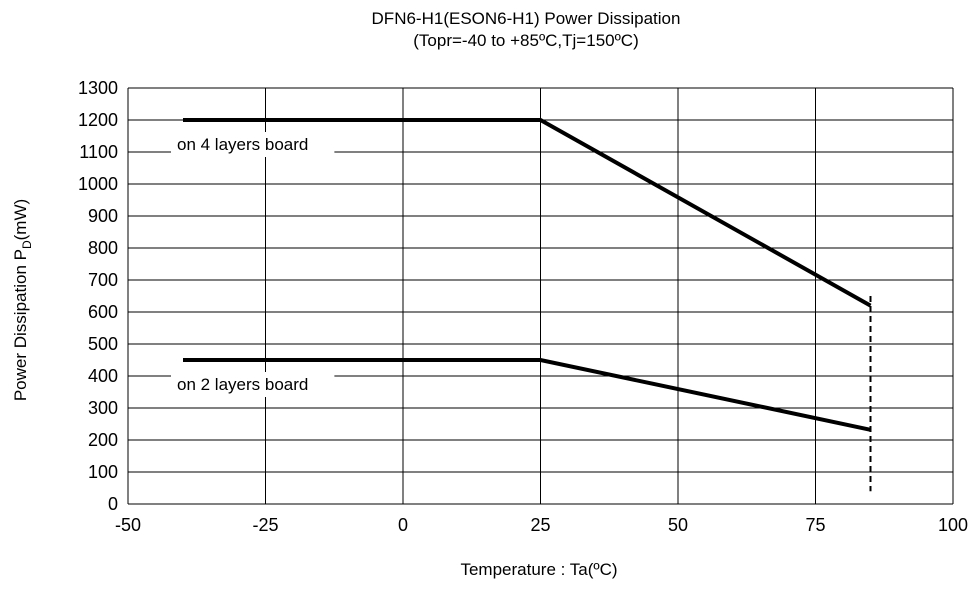 The image size is (973, 590). What do you see at coordinates (27, 244) in the screenshot?
I see `y-axis-label-subscript: D` at bounding box center [27, 244].